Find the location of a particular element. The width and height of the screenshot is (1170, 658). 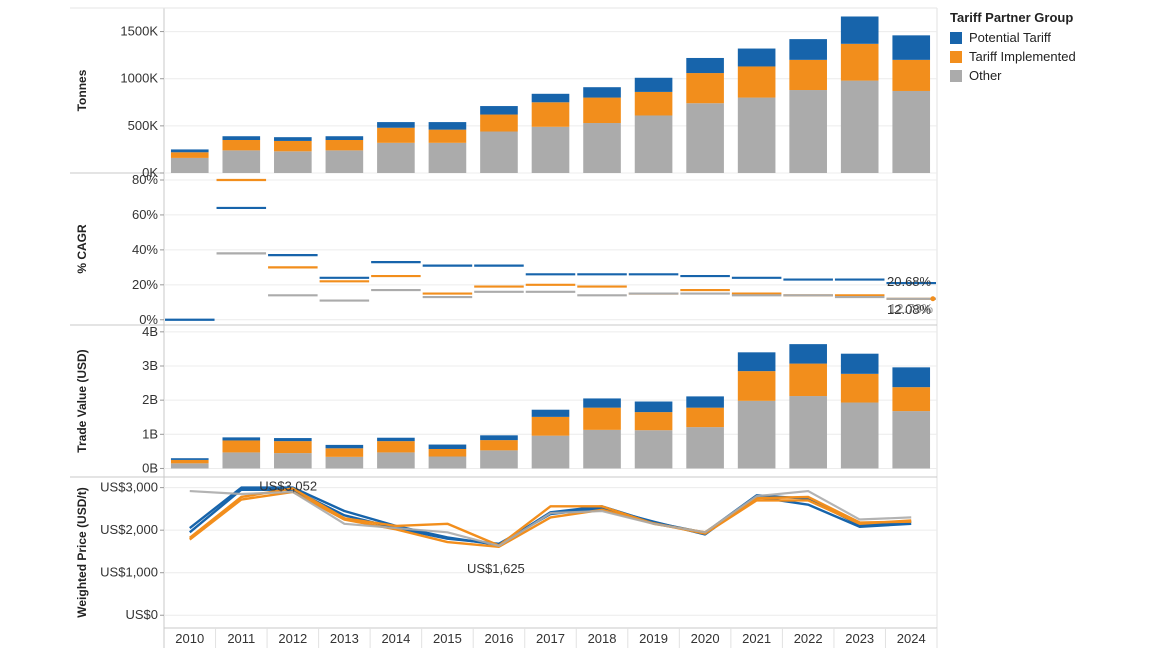

legend-item-tariff-implemented: Tariff Implemented is located at coordinates (1055, 56).